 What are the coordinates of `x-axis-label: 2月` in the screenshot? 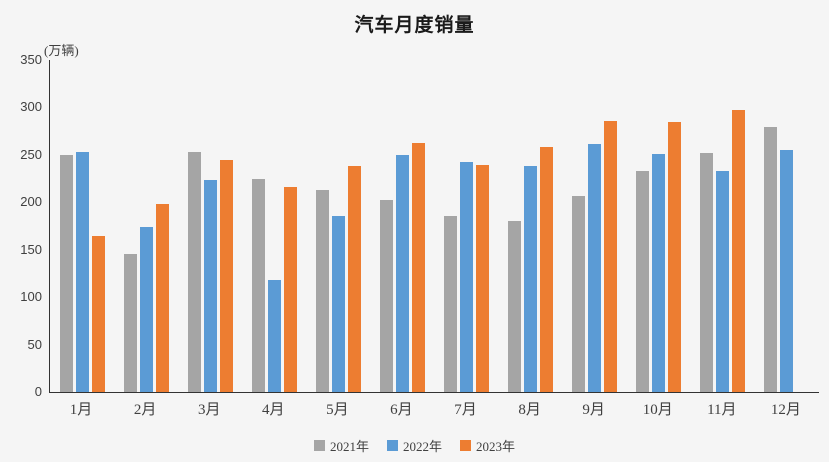 It's located at (145, 410).